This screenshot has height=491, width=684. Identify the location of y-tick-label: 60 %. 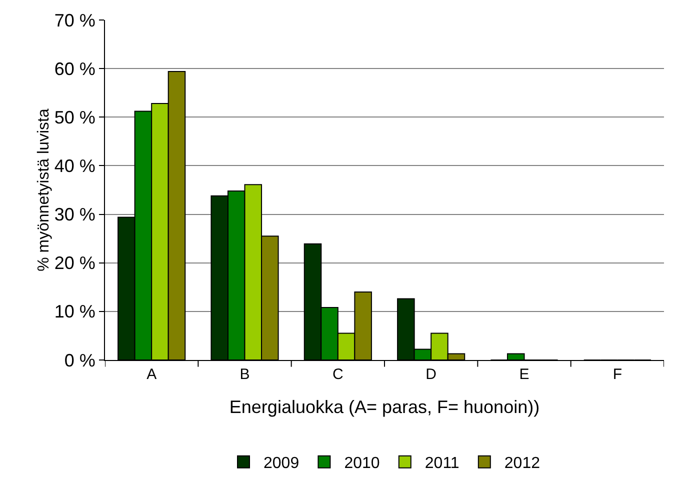
(75, 68).